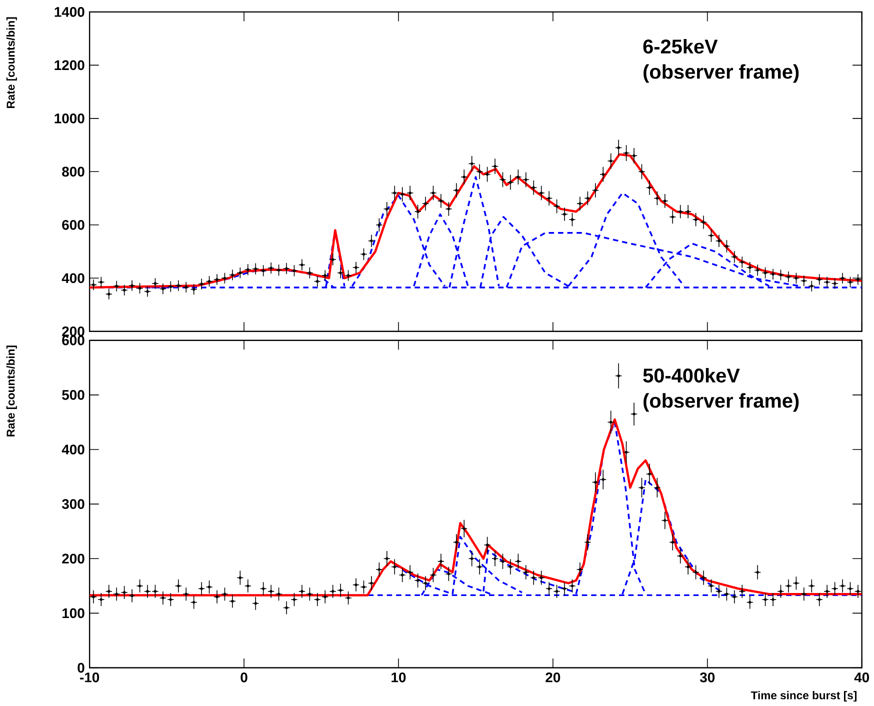 The width and height of the screenshot is (874, 706). Describe the element at coordinates (69, 119) in the screenshot. I see `y-tick-label: 1000` at that location.